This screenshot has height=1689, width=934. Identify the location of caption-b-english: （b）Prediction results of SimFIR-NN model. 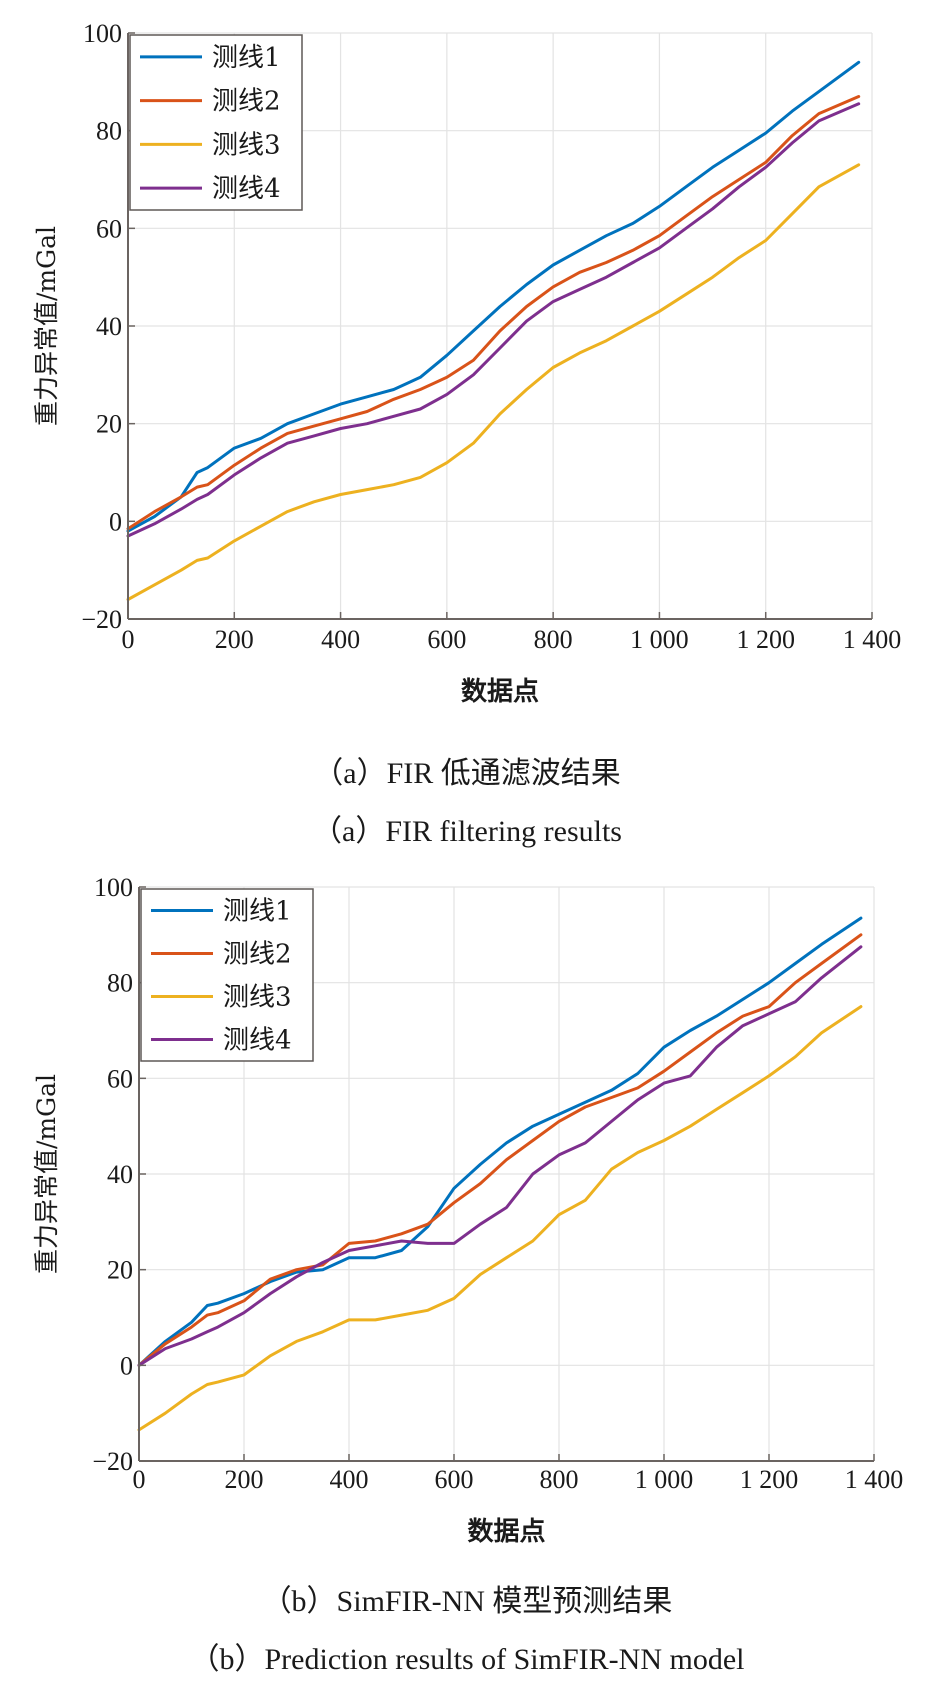
(467, 1659).